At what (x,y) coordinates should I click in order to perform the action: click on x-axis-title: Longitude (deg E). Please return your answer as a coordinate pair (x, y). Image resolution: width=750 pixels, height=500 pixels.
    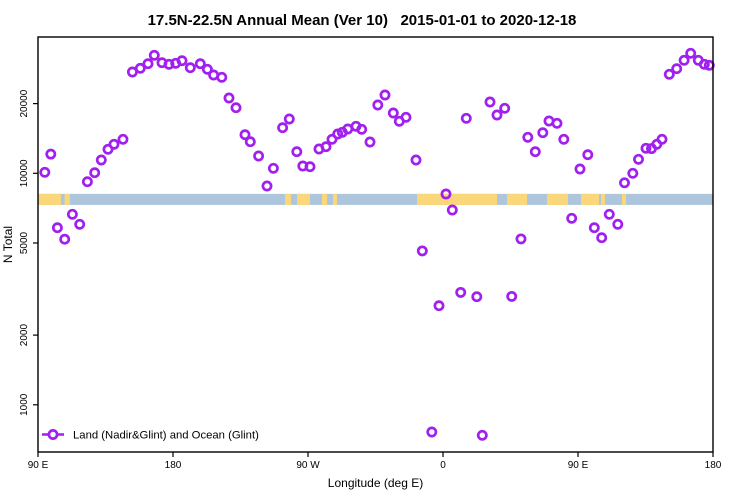
    Looking at the image, I should click on (375, 483).